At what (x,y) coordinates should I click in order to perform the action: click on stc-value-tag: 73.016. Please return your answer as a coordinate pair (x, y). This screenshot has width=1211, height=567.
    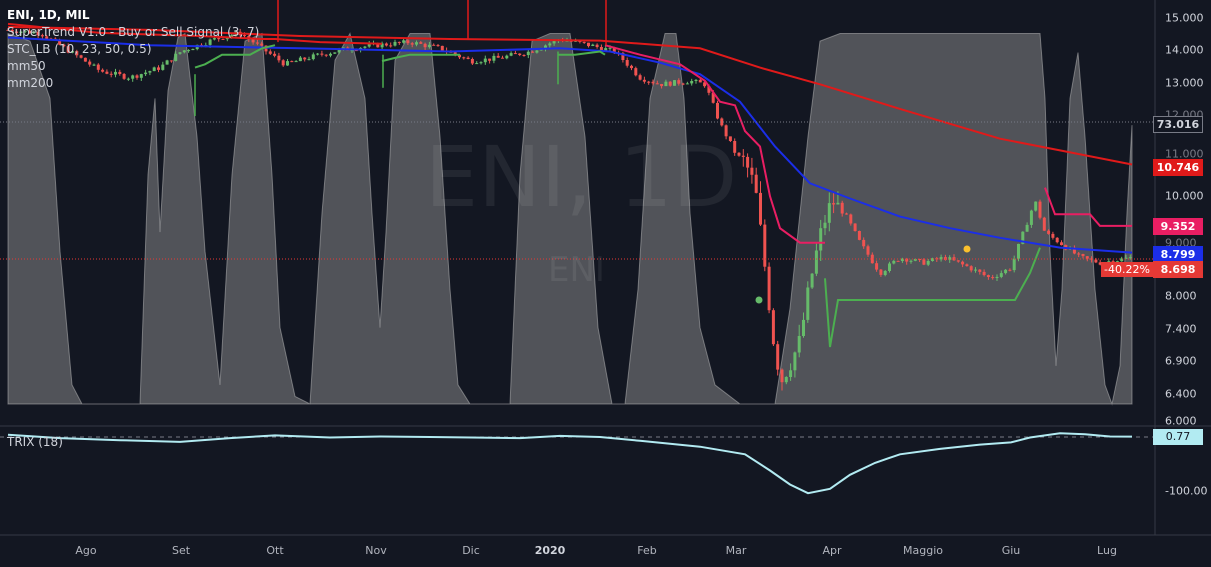
    Looking at the image, I should click on (1178, 124).